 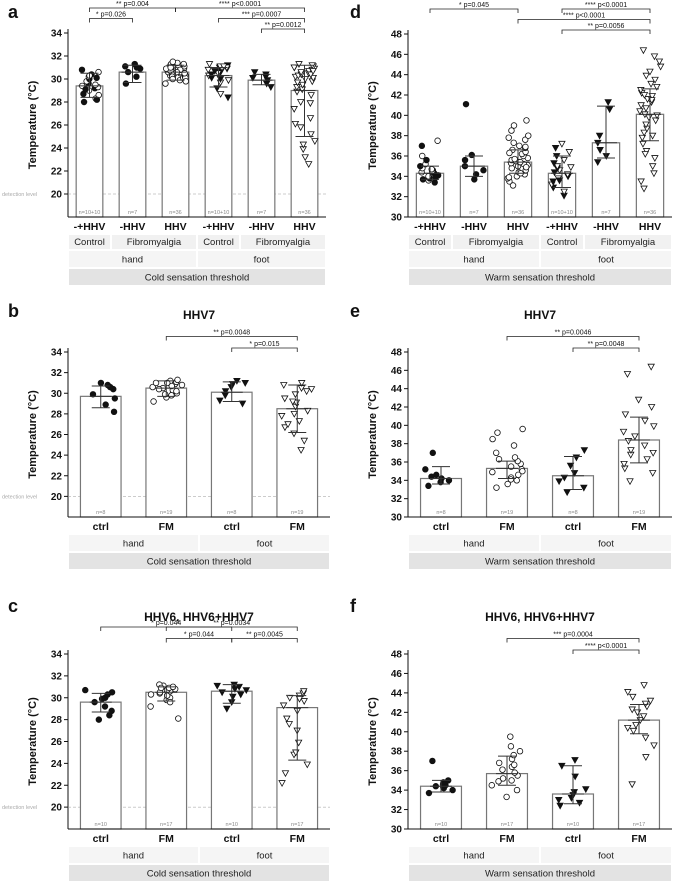 I want to click on n-label-2: n=10, so click(x=573, y=825).